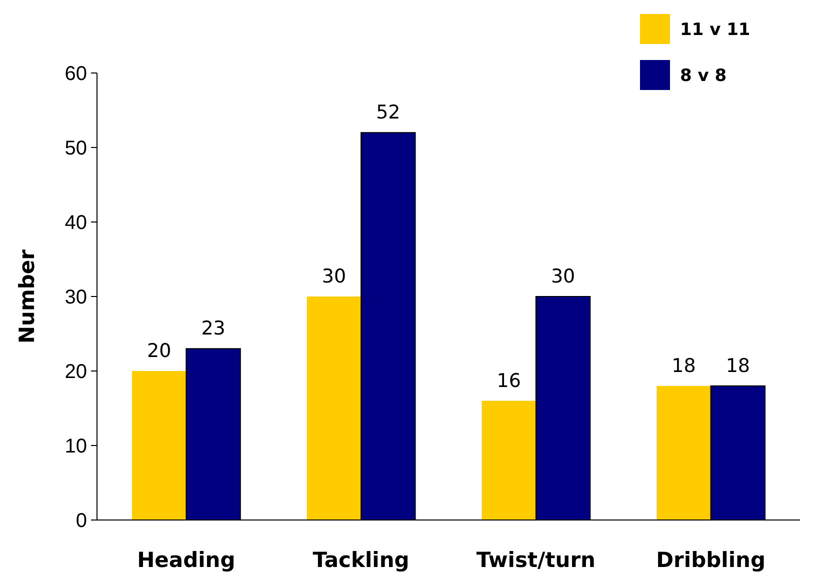 This screenshot has width=818, height=577. What do you see at coordinates (508, 381) in the screenshot?
I see `data-label: 16` at bounding box center [508, 381].